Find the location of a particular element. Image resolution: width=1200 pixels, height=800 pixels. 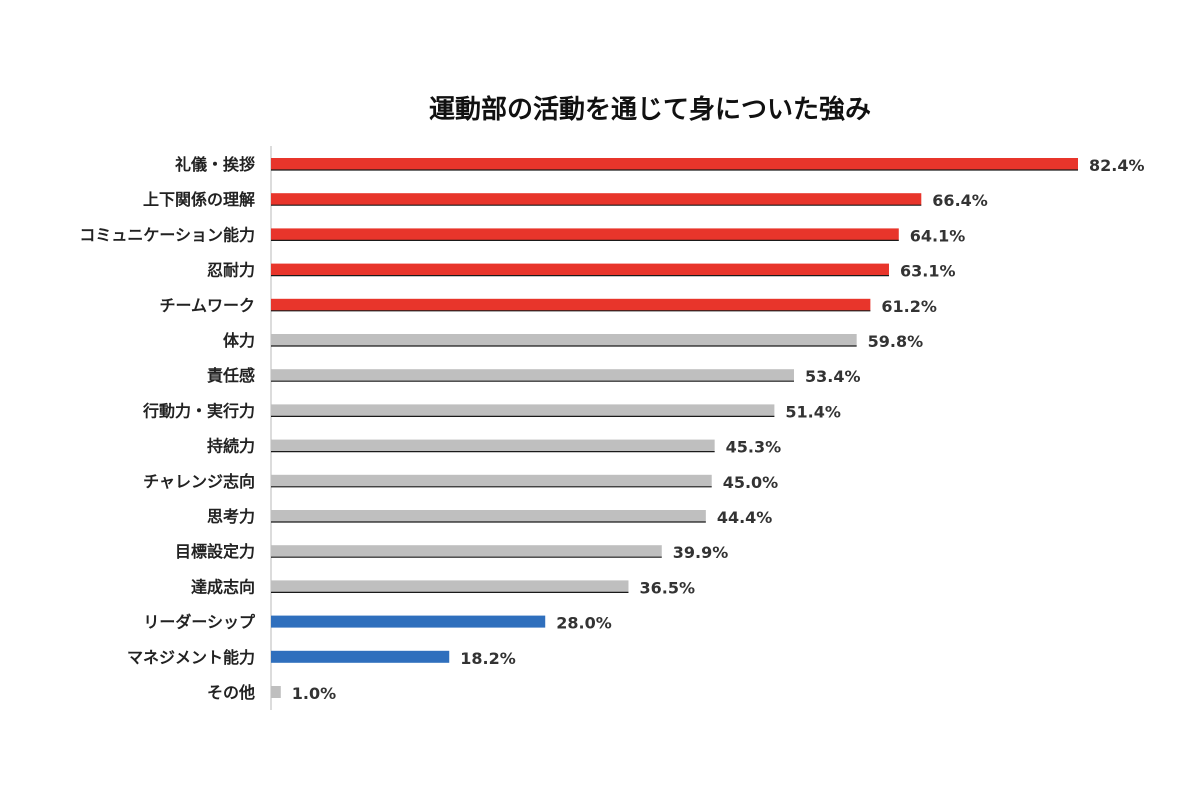

value-label: 45.3% is located at coordinates (754, 447).